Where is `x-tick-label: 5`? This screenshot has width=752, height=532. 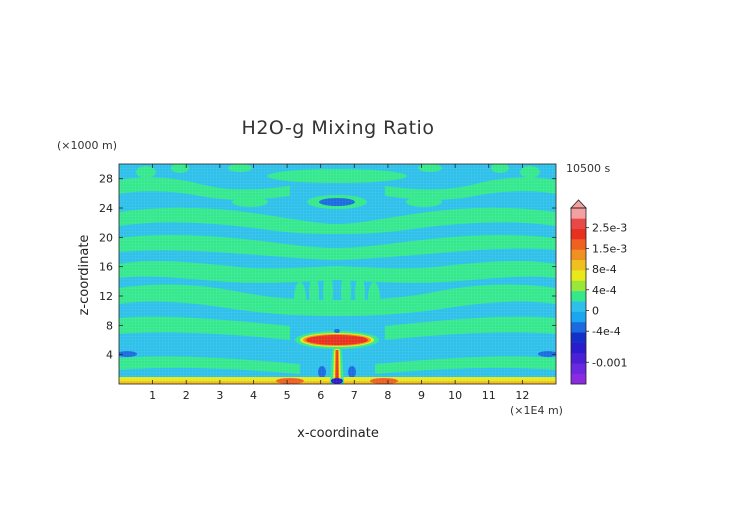
x-tick-label: 5 is located at coordinates (287, 395).